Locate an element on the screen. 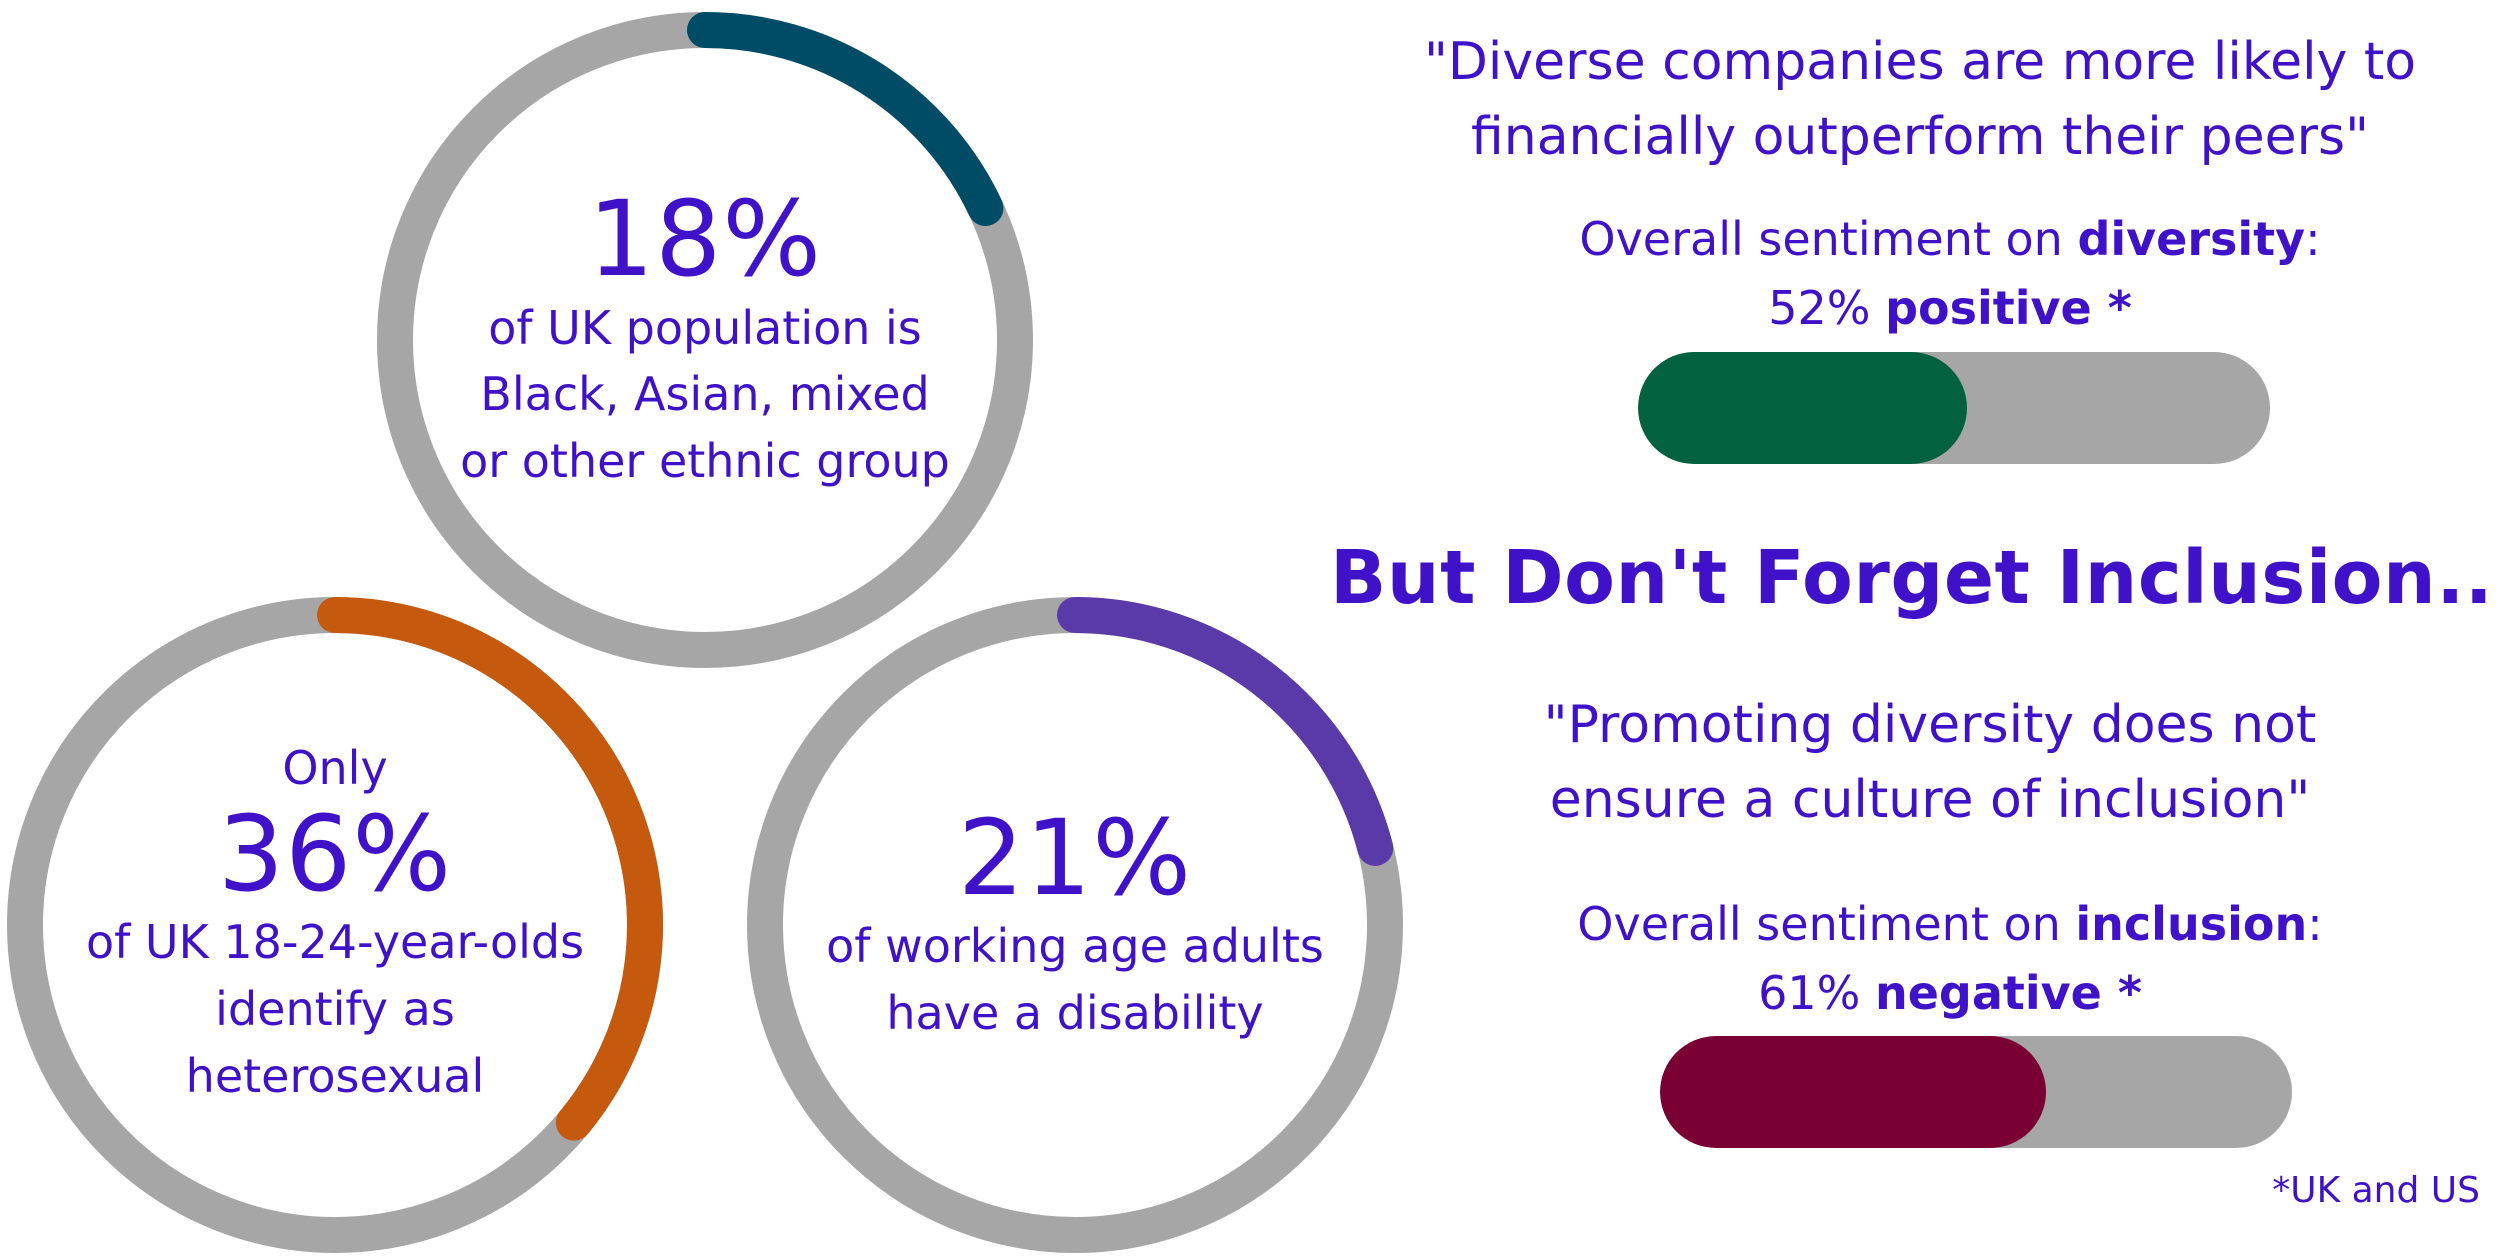  diversity-sentiment-heading: Overall sentiment on diversity: is located at coordinates (1950, 239).